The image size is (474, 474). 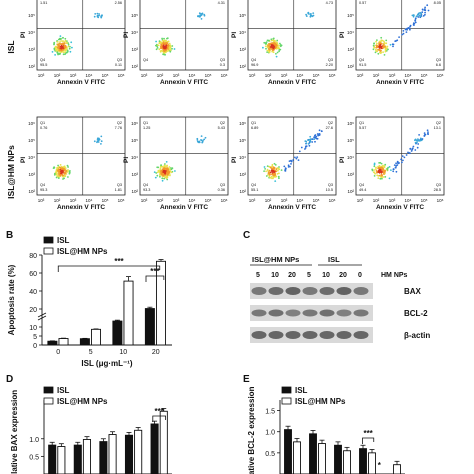 I want to click on quadrant-value: 49.4, so click(x=362, y=190).